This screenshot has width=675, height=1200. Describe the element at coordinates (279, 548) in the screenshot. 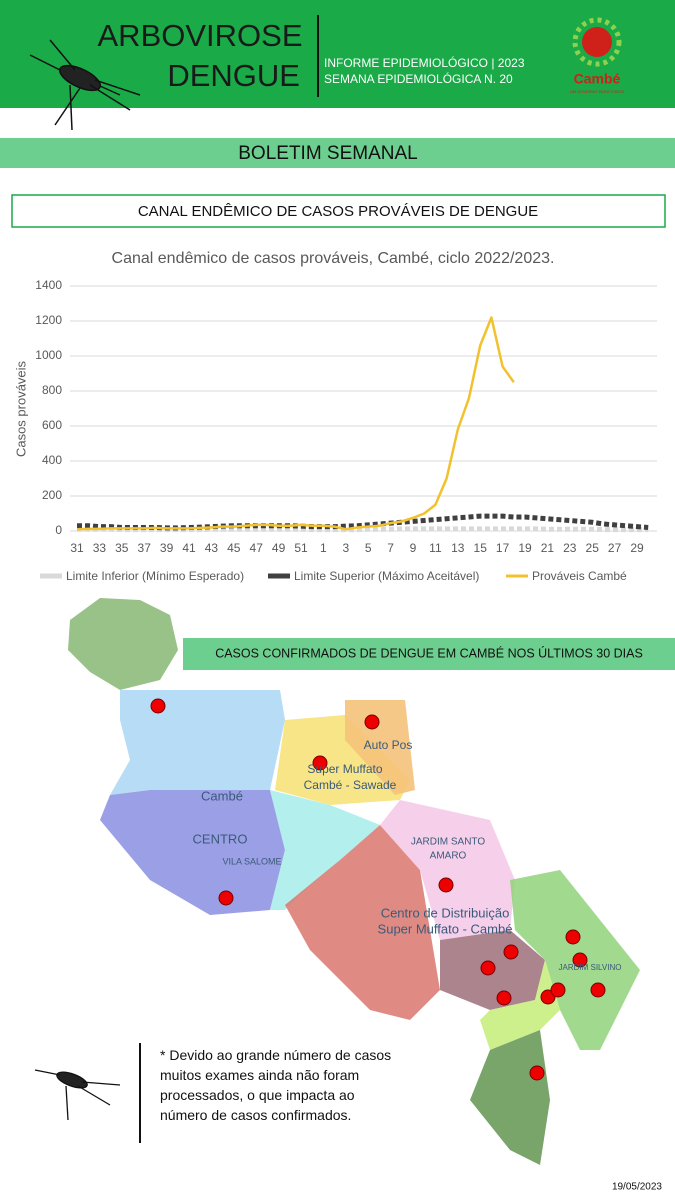

I see `x-tick-label: 49` at that location.